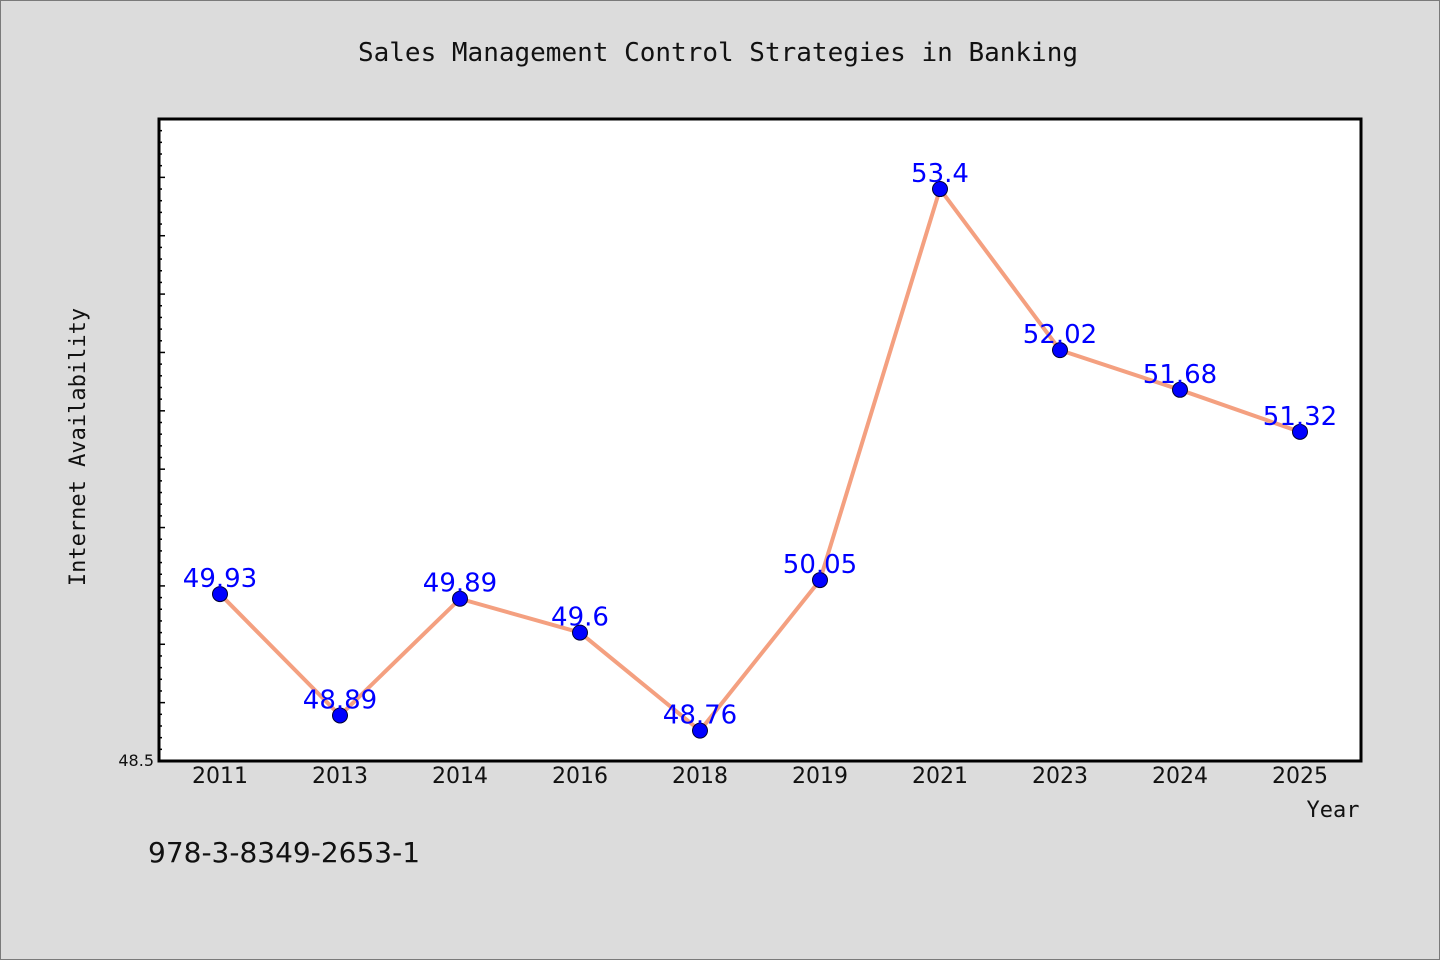 The height and width of the screenshot is (960, 1440). Describe the element at coordinates (460, 584) in the screenshot. I see `data-value-label: 49.89` at that location.